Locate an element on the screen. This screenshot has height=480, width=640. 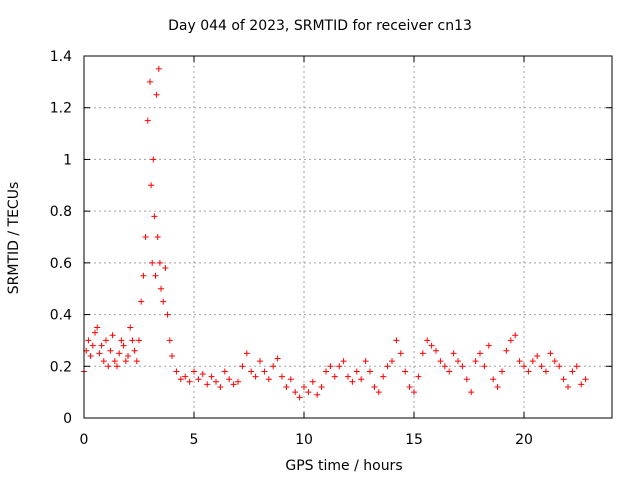
y-tick-label: 0 is located at coordinates (67, 419).